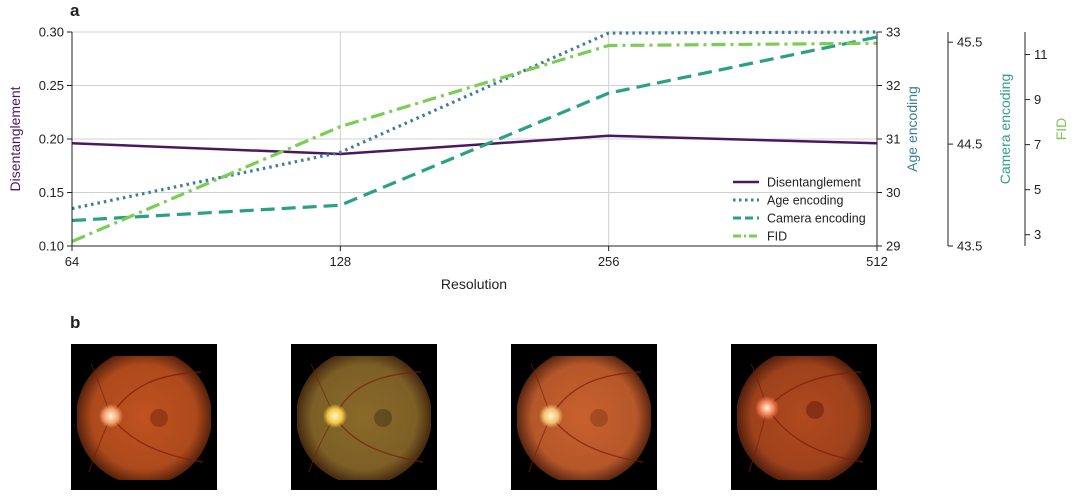 This screenshot has width=1080, height=499. Describe the element at coordinates (1005, 129) in the screenshot. I see `y-axis-label-camera: Camera encoding` at that location.